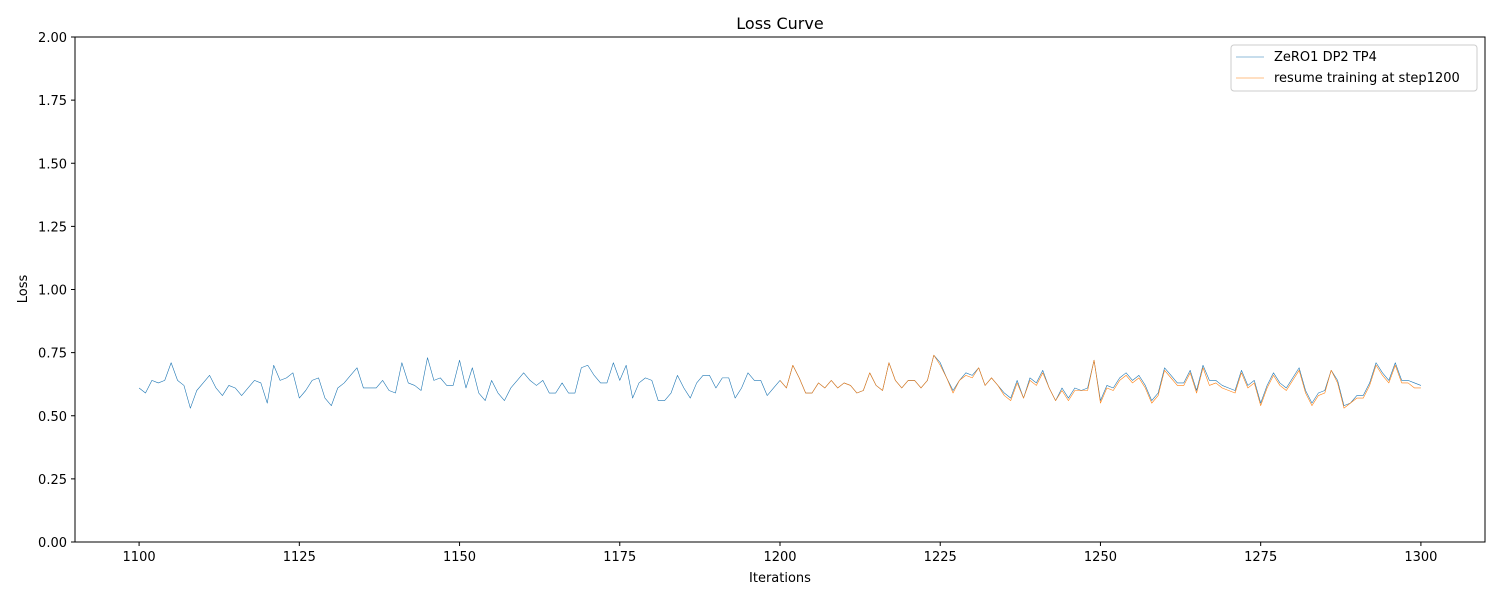 The image size is (1500, 600). Describe the element at coordinates (52, 101) in the screenshot. I see `y-tick-label: 1.75` at that location.